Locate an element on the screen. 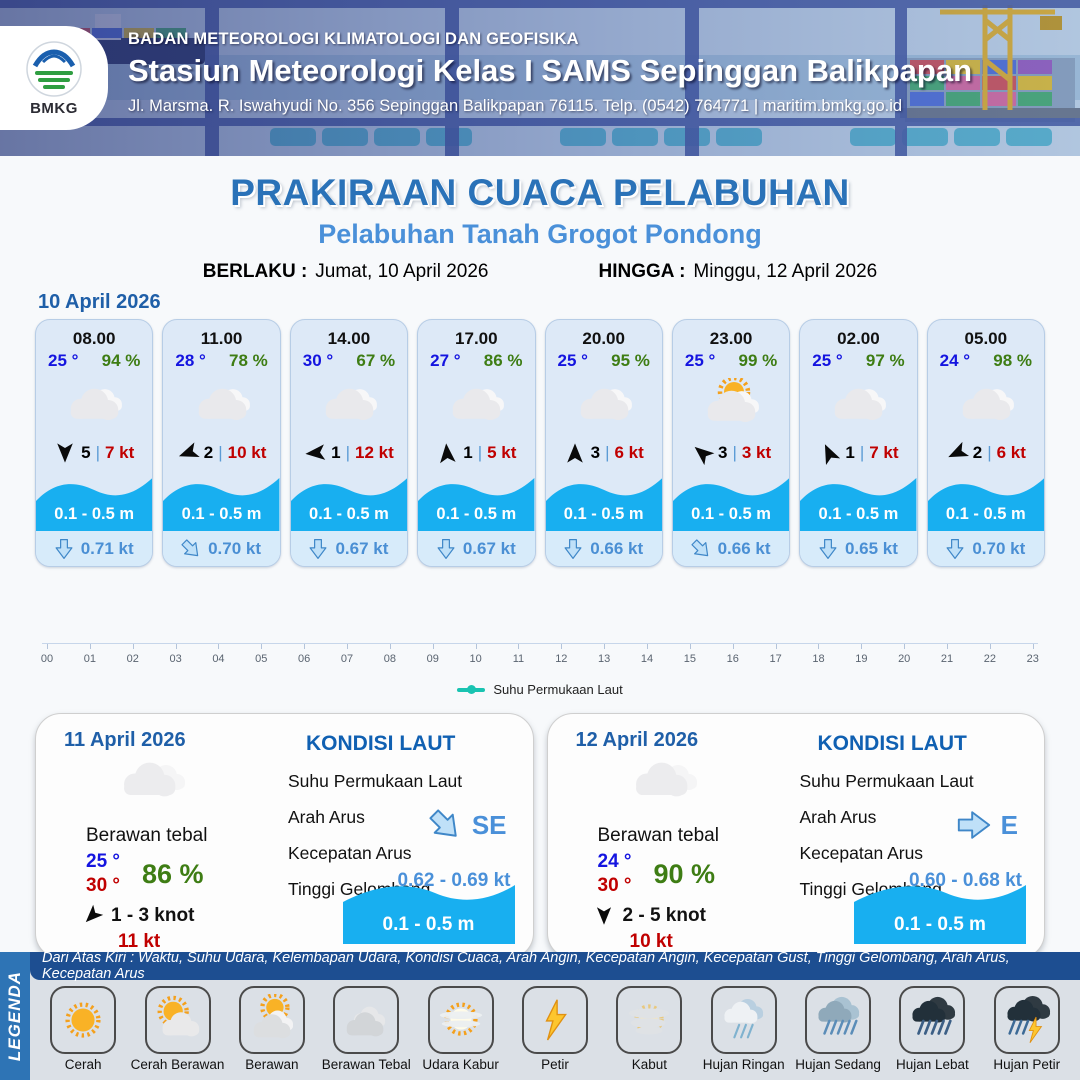  panel-gust: 11 kt is located at coordinates (139, 941).